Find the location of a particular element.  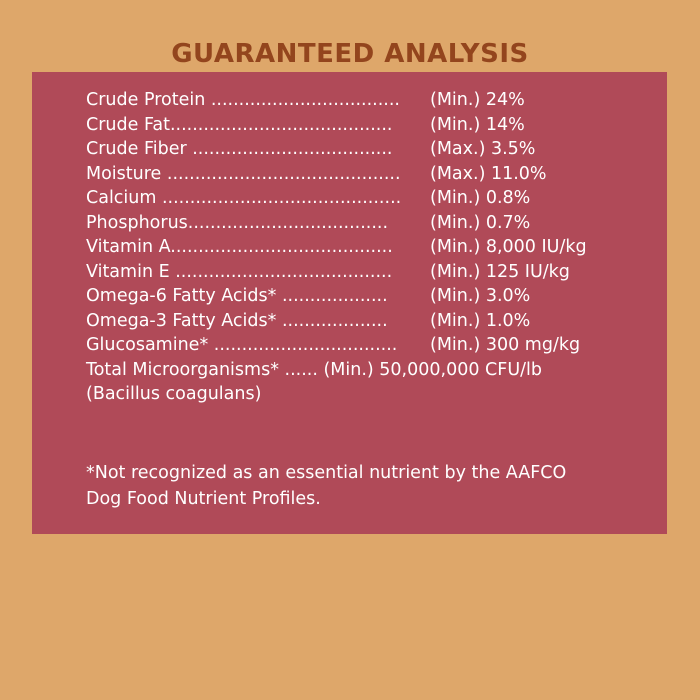

nutrient-value: (Min.) 3.0% is located at coordinates (480, 296).